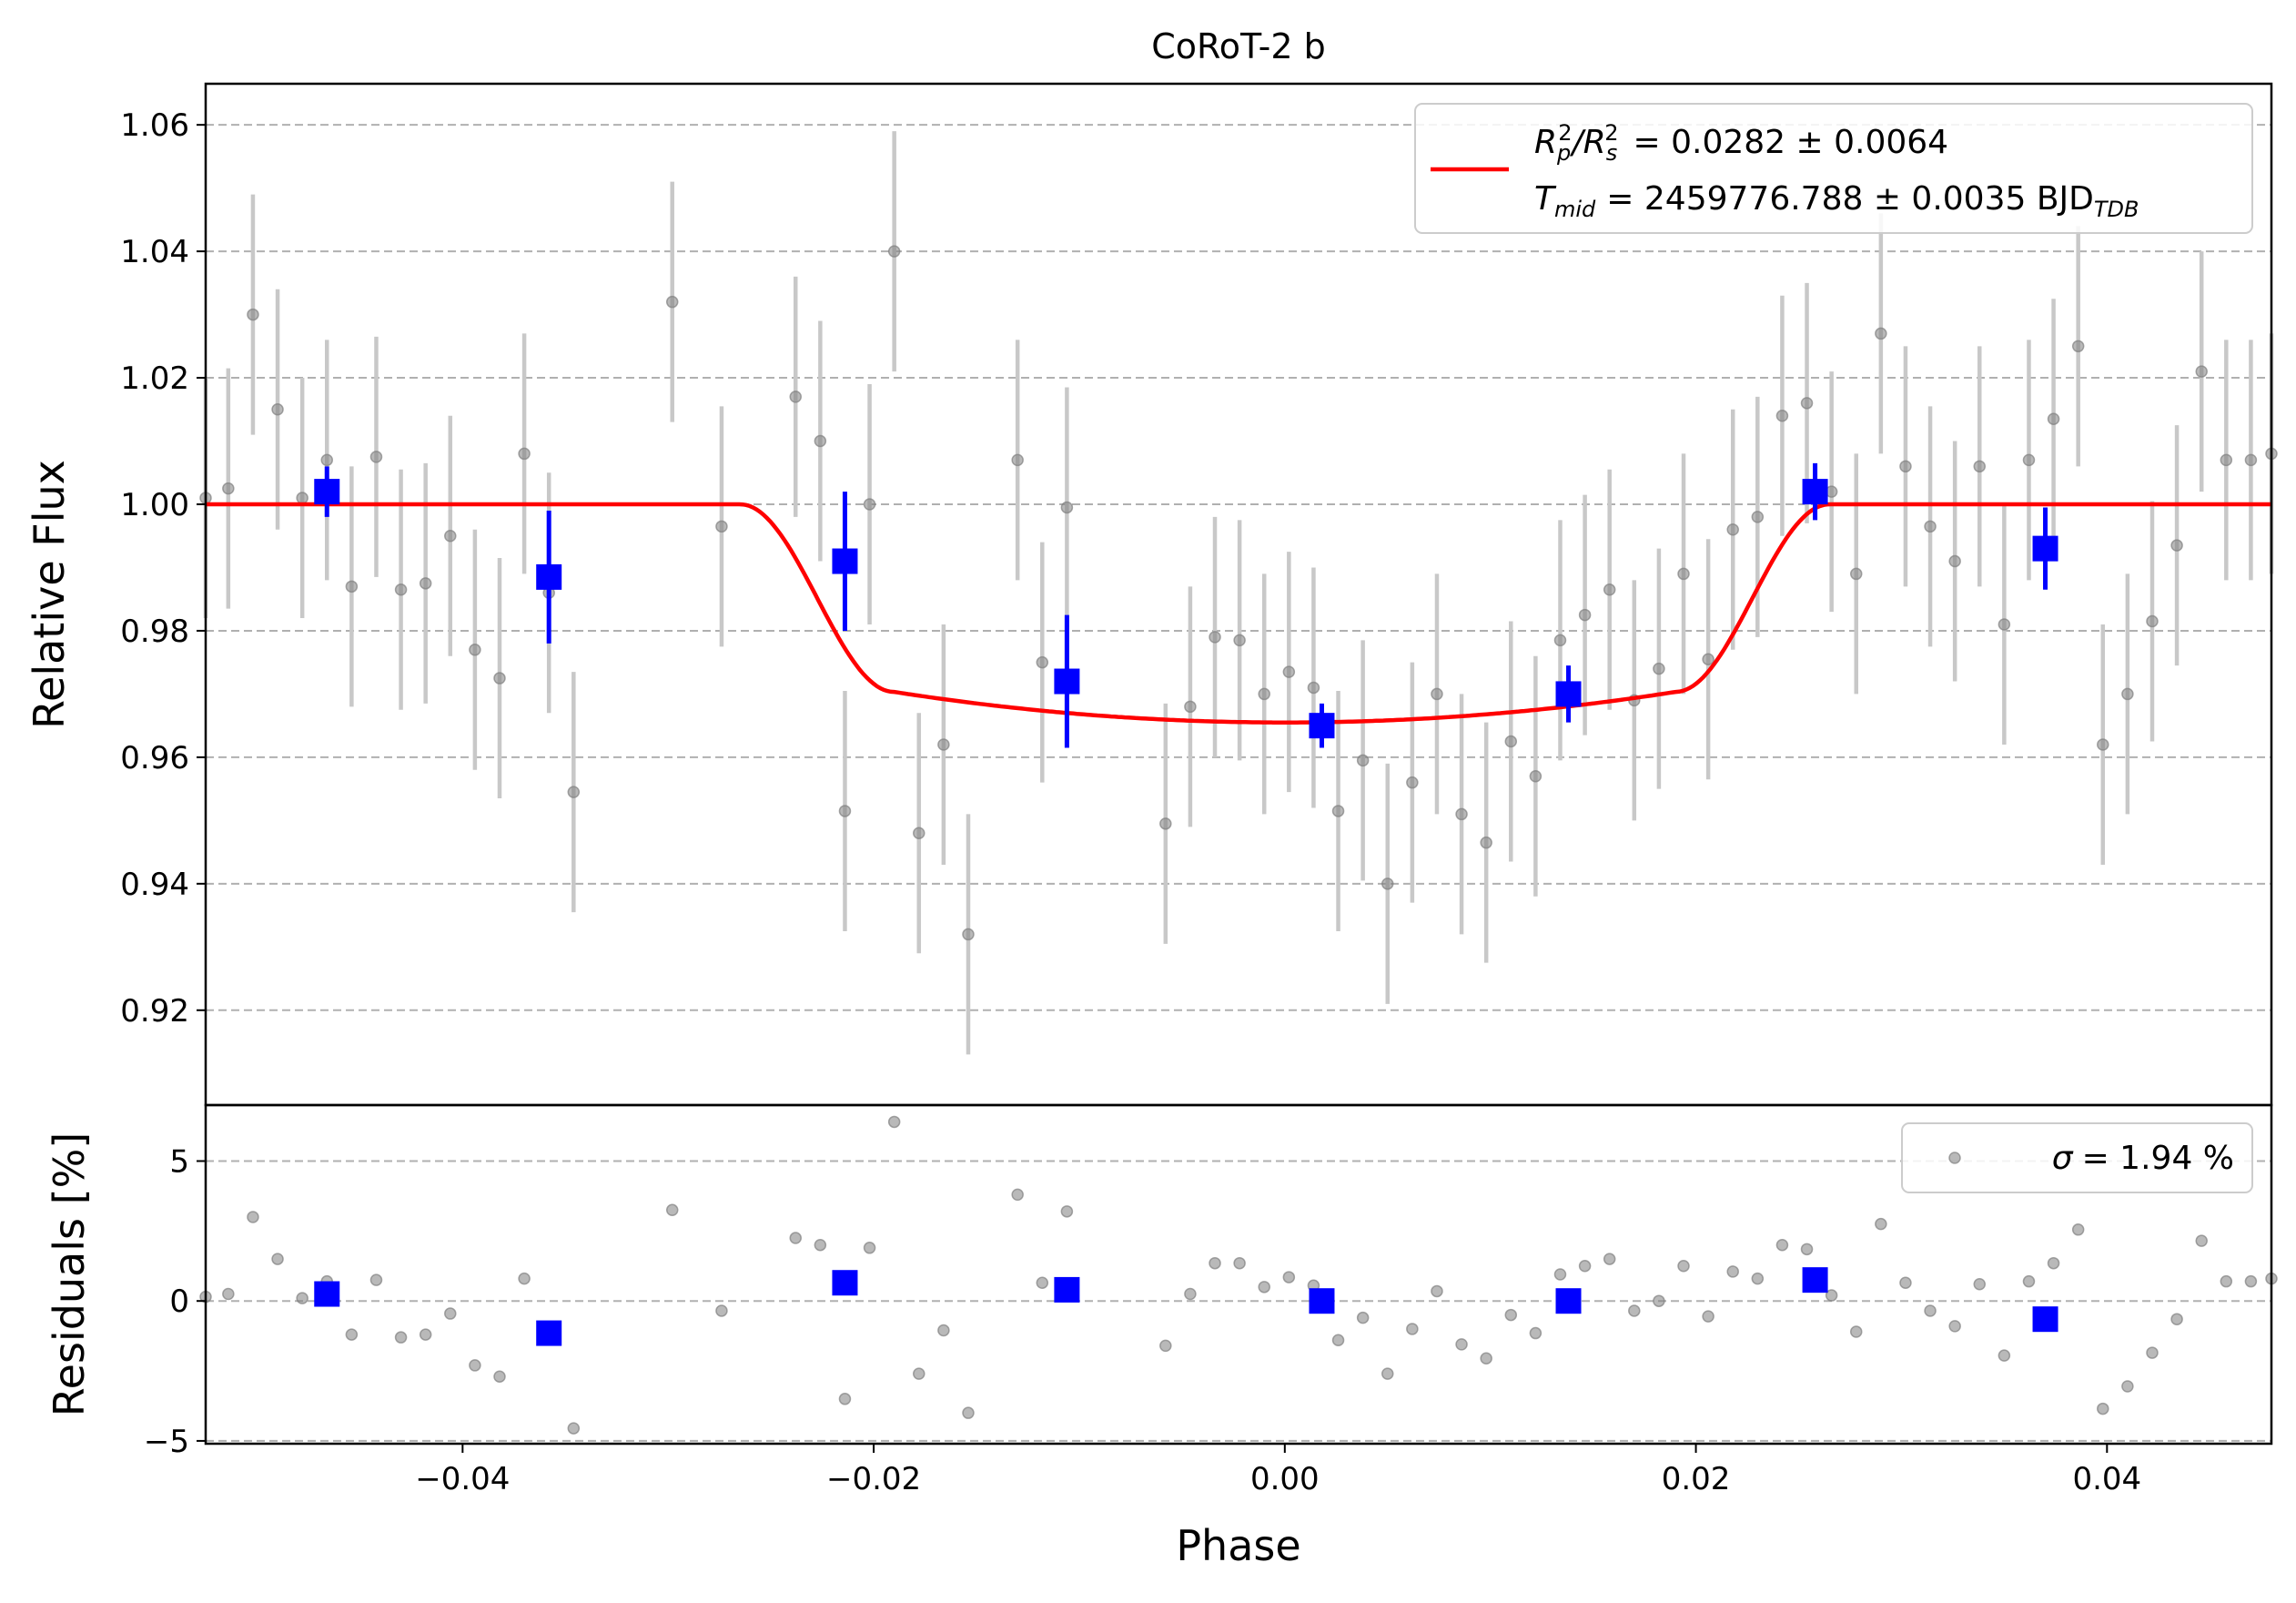 This screenshot has height=1603, width=2296. Describe the element at coordinates (1741, 143) in the screenshot. I see `legend-rp-rs-label: Rp2/Rs2 = 0.0282 ± 0.0064` at that location.